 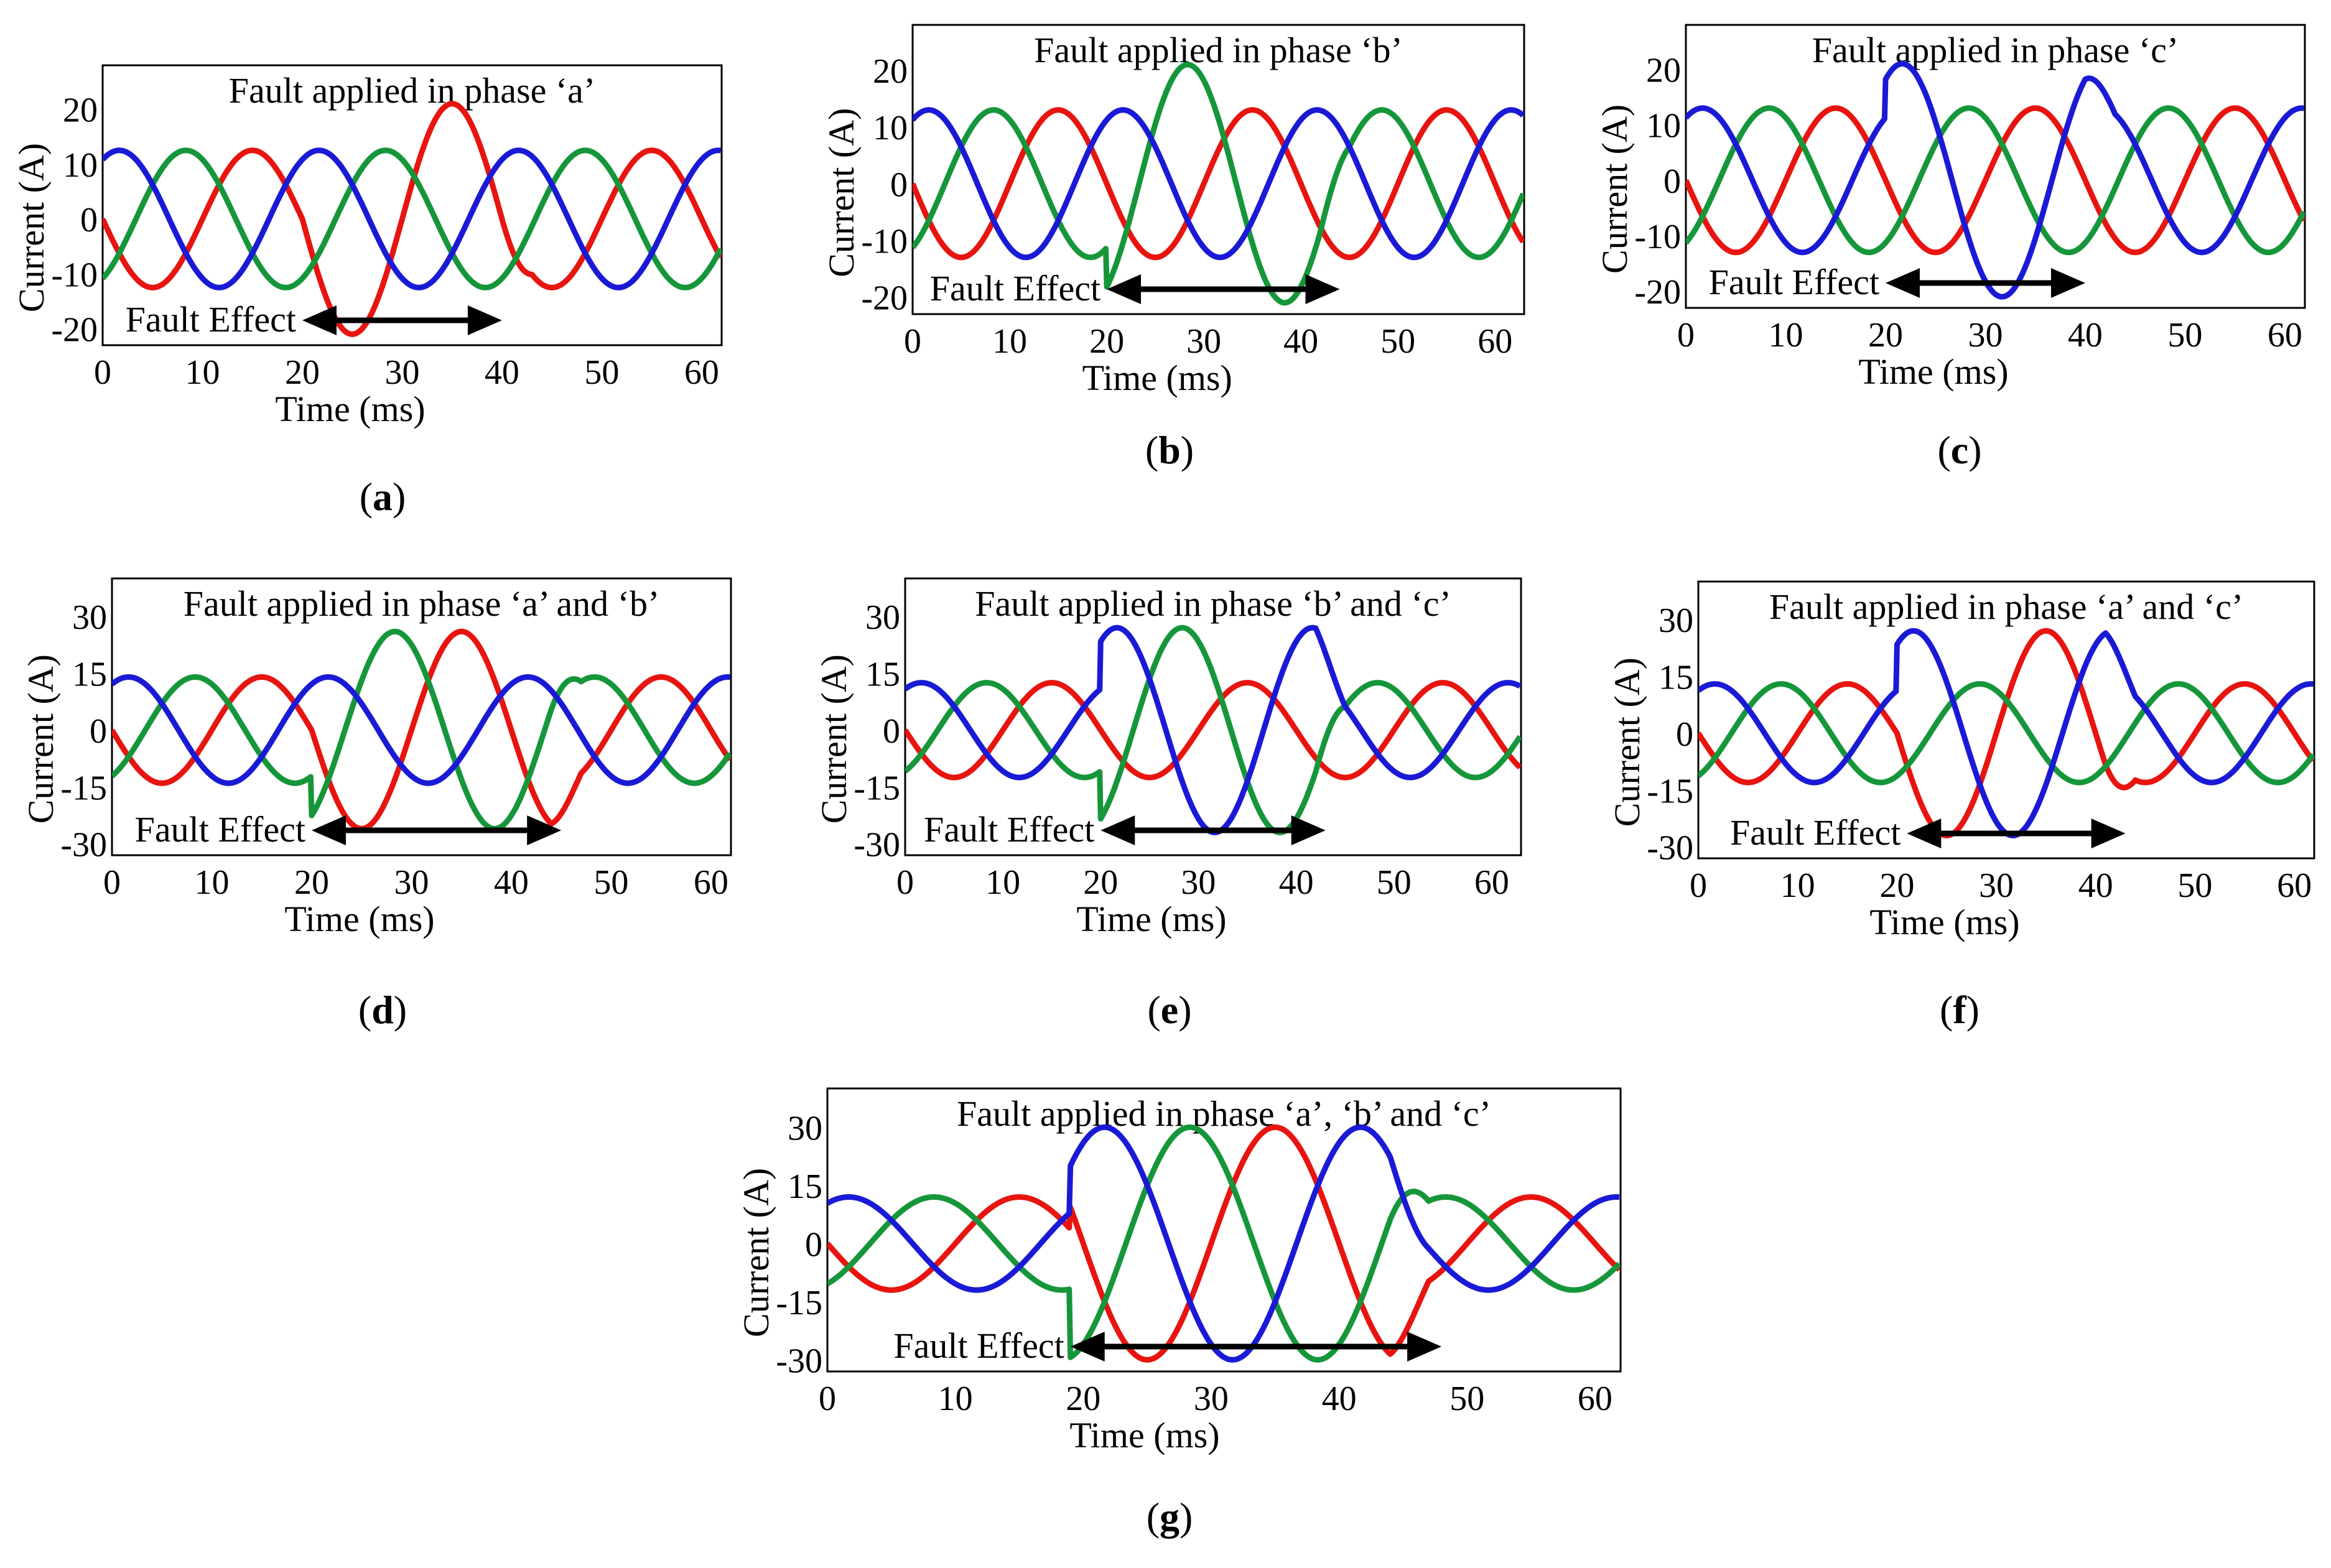 I want to click on chart-title: Fault applied in phase ‘a’, so click(x=412, y=90).